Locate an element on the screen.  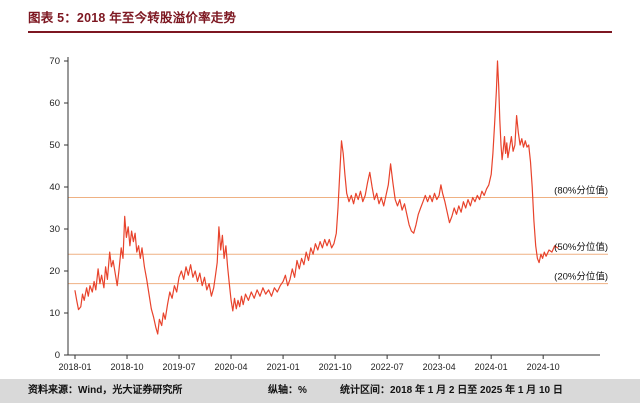
y-tick-label: 60 is located at coordinates (54, 103).